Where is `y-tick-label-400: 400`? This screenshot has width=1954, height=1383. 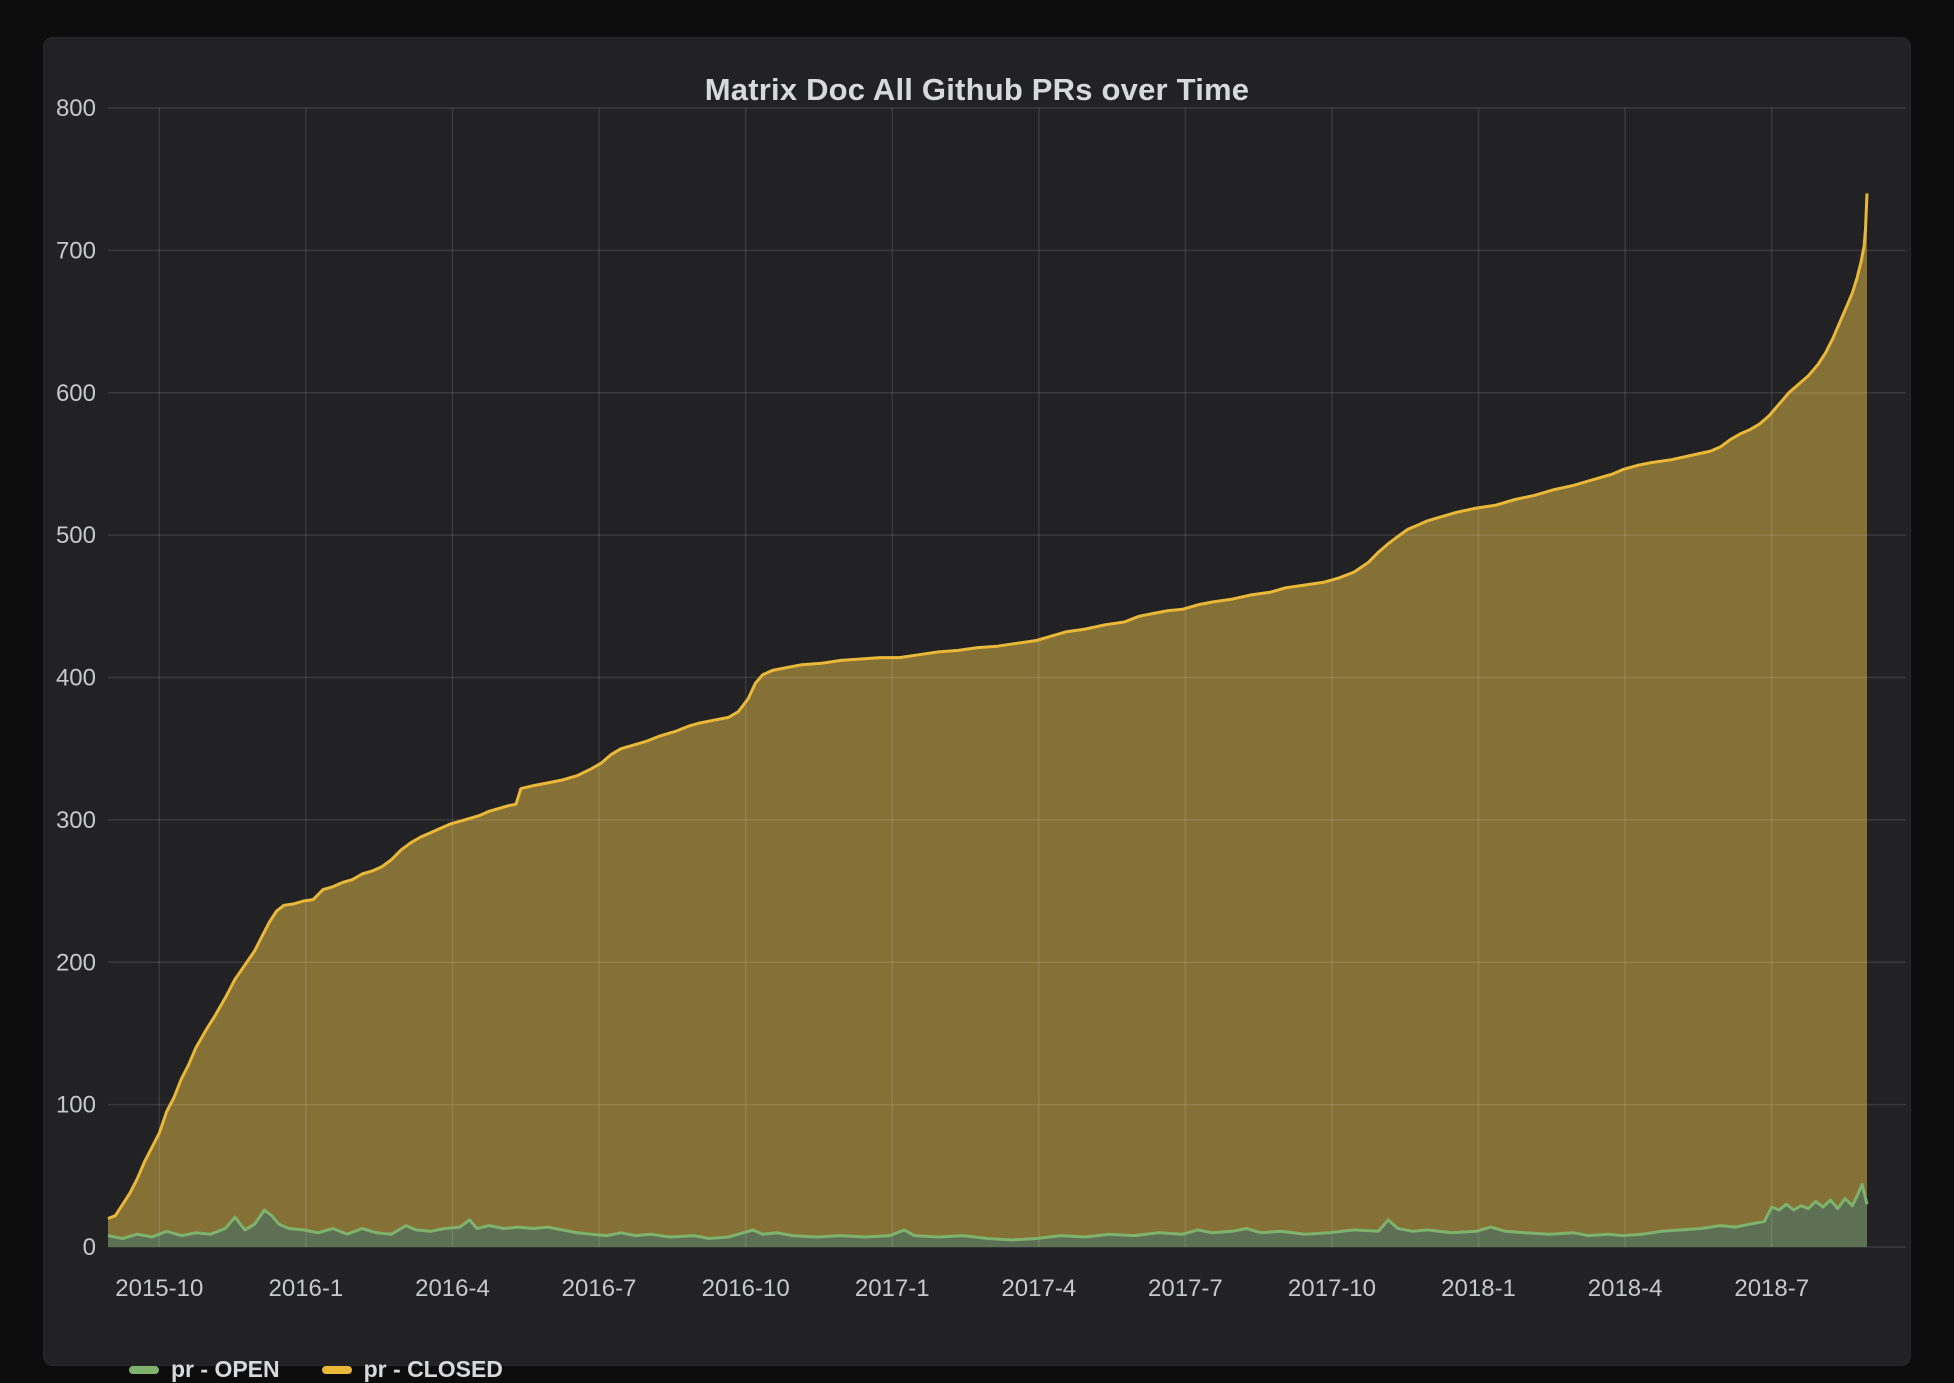 y-tick-label-400: 400 is located at coordinates (76, 678).